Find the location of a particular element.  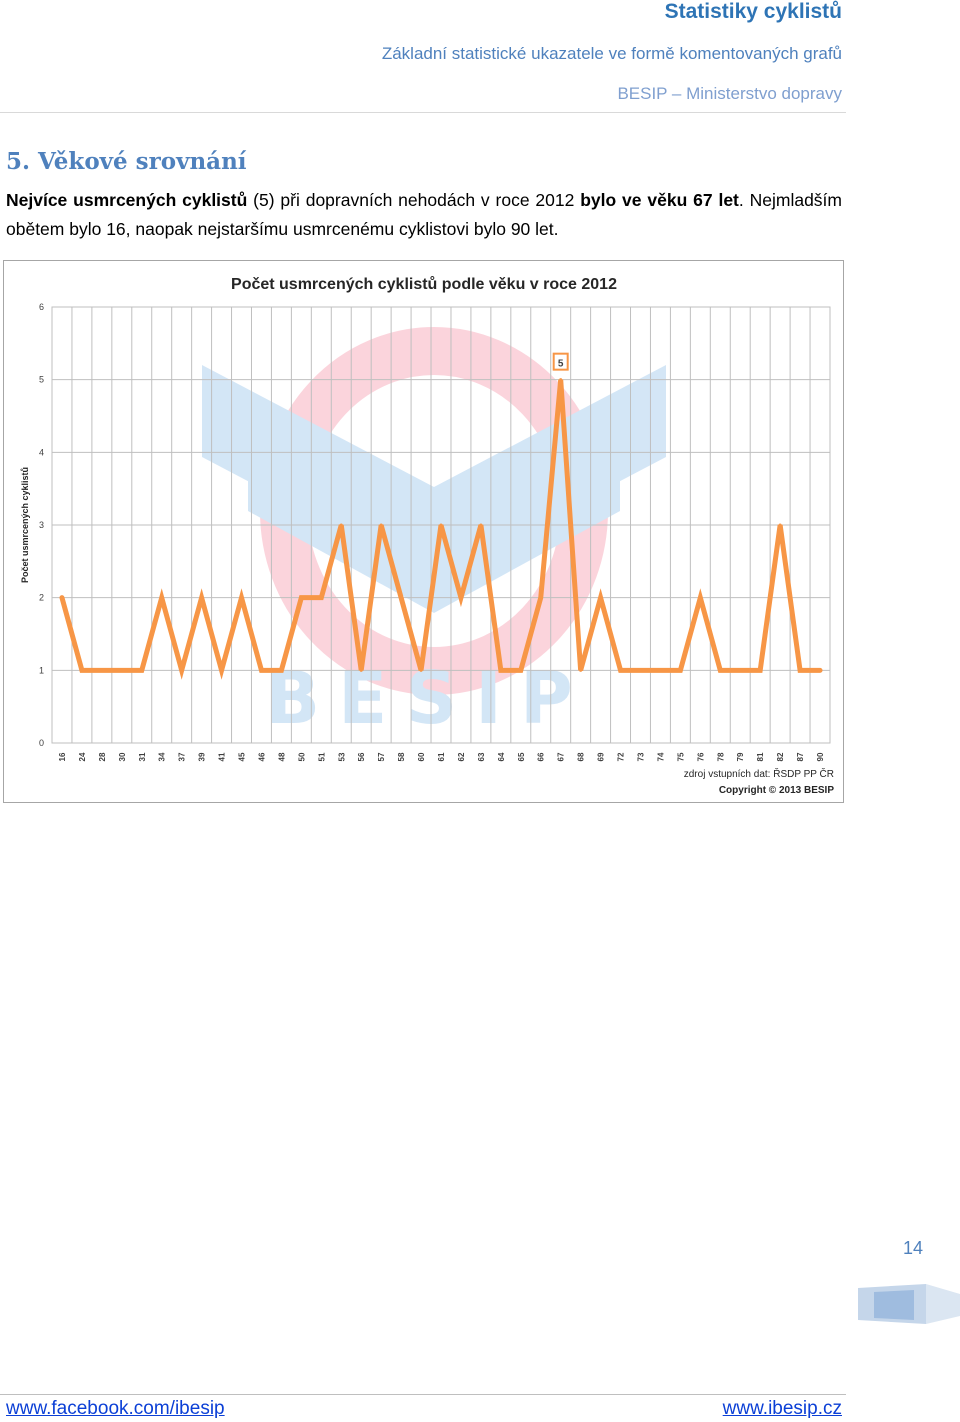

x-tick-label: 81 is located at coordinates (760, 756).